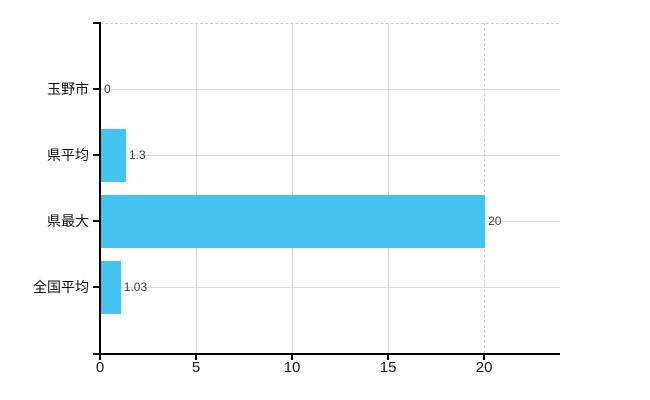 The height and width of the screenshot is (400, 650). I want to click on x-tick-label: 15, so click(388, 367).